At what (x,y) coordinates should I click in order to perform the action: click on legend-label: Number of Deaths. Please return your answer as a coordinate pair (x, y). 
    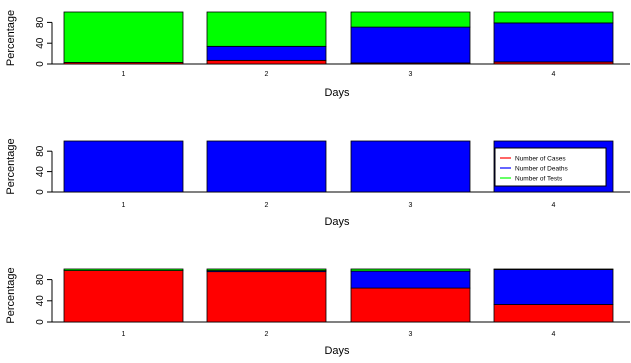
    Looking at the image, I should click on (541, 169).